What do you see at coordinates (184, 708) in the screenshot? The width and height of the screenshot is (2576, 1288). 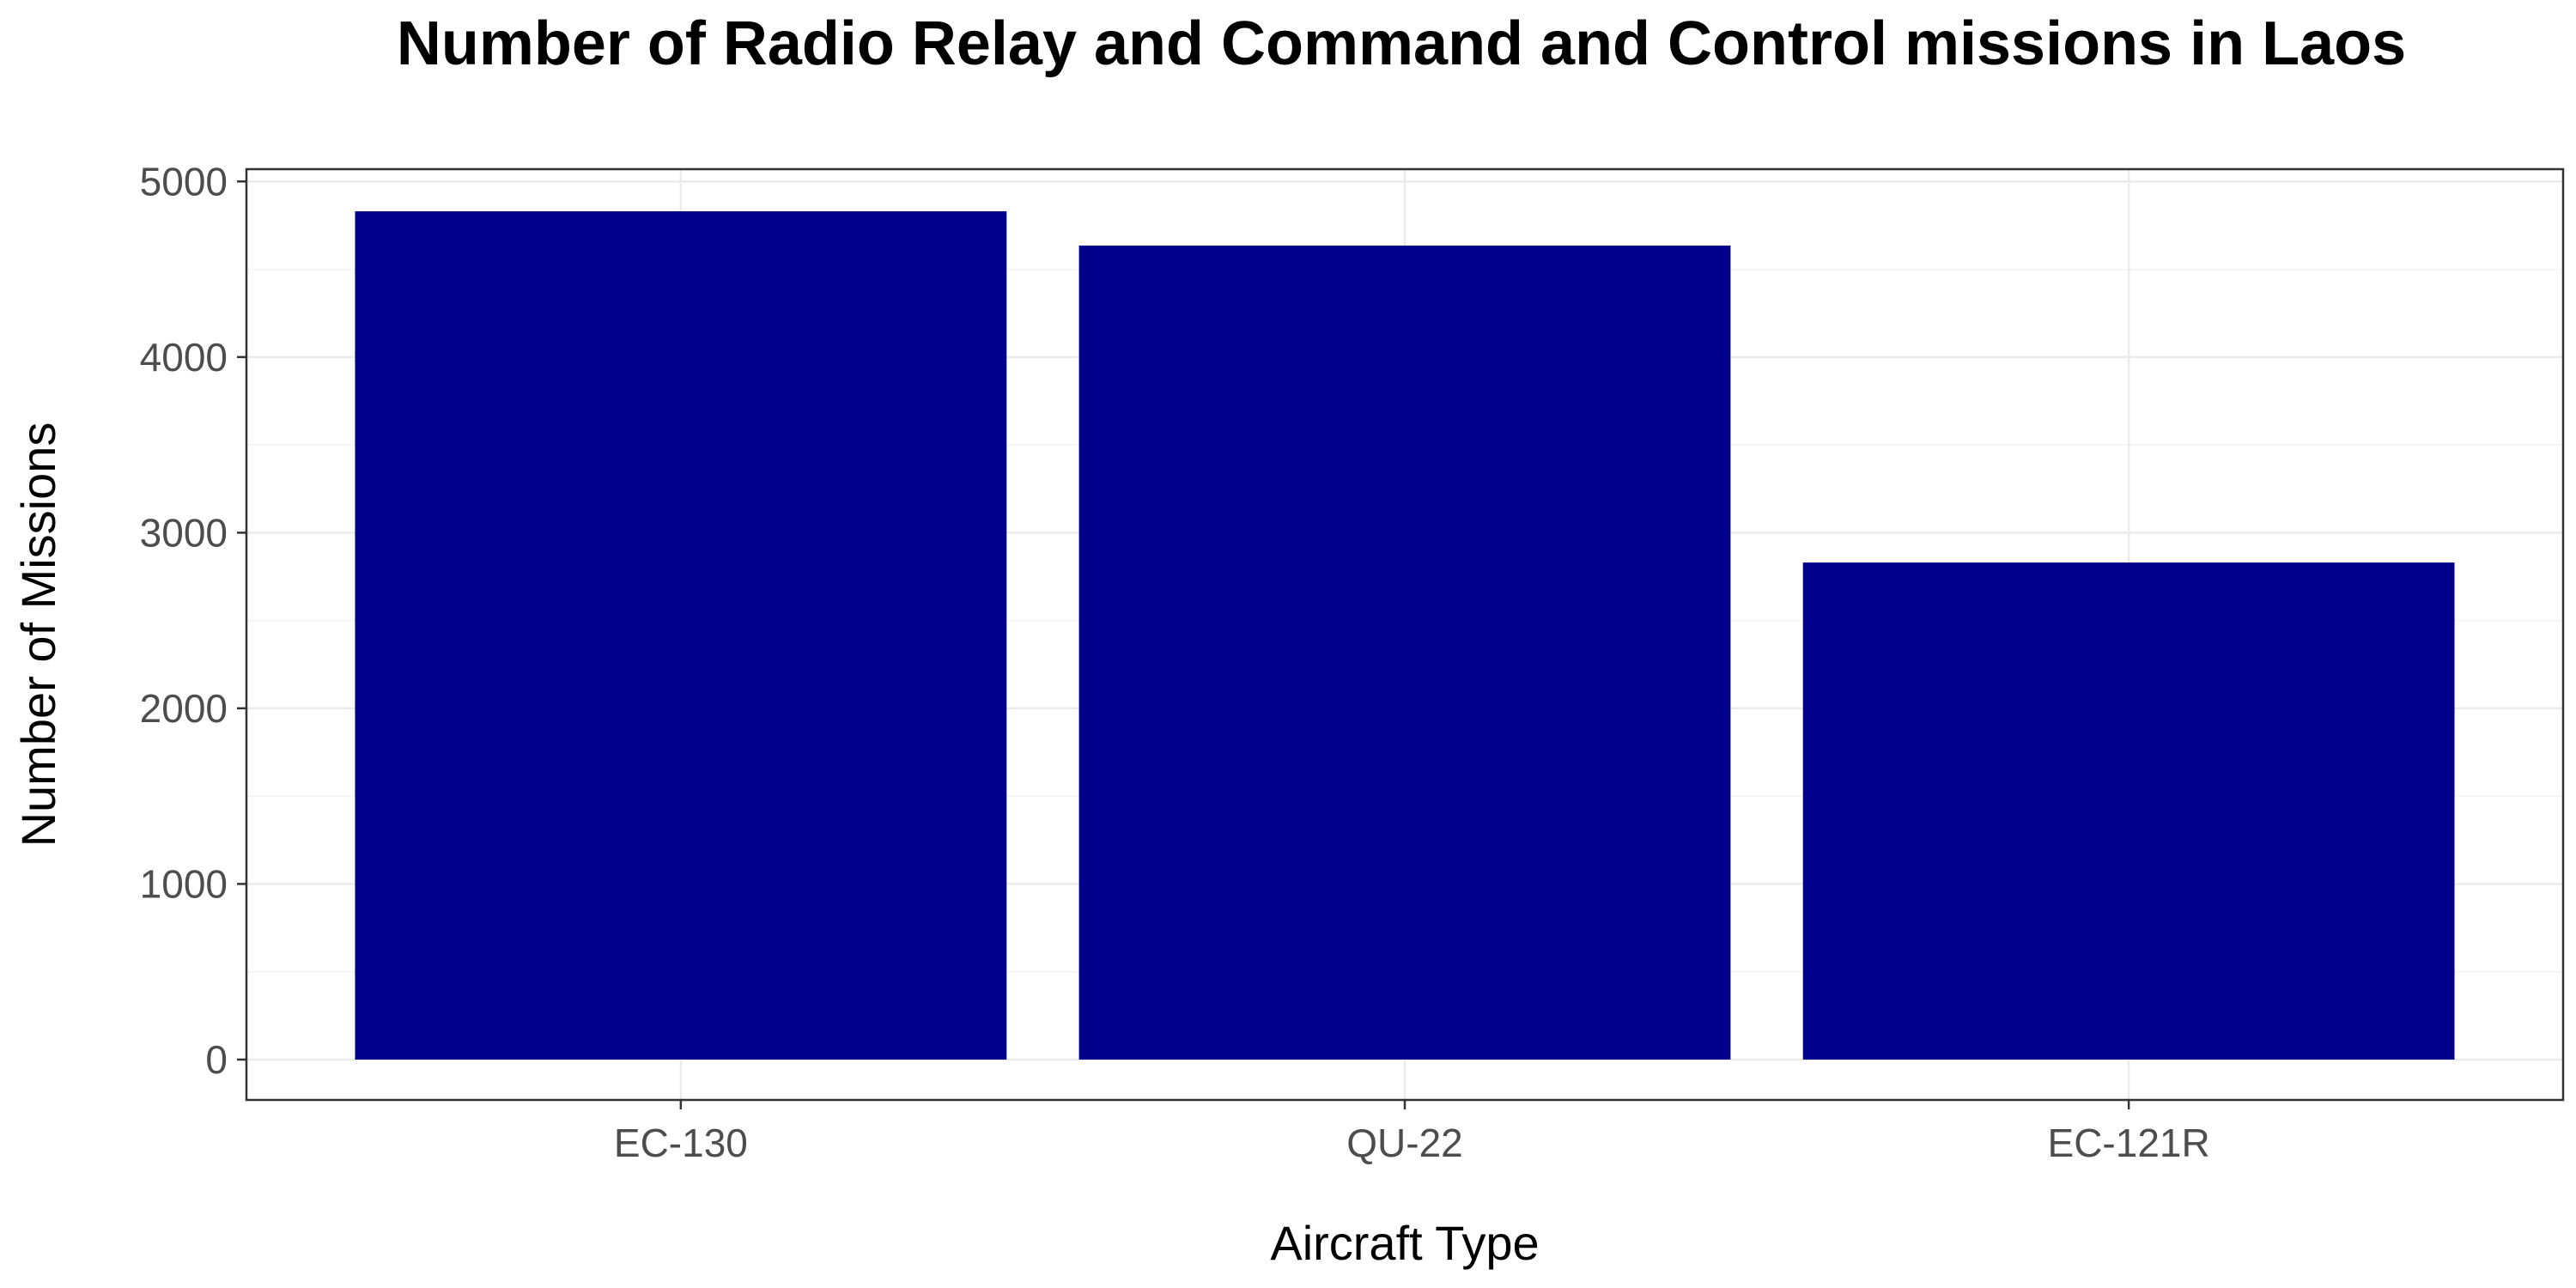 I see `y-tick-label: 2000` at bounding box center [184, 708].